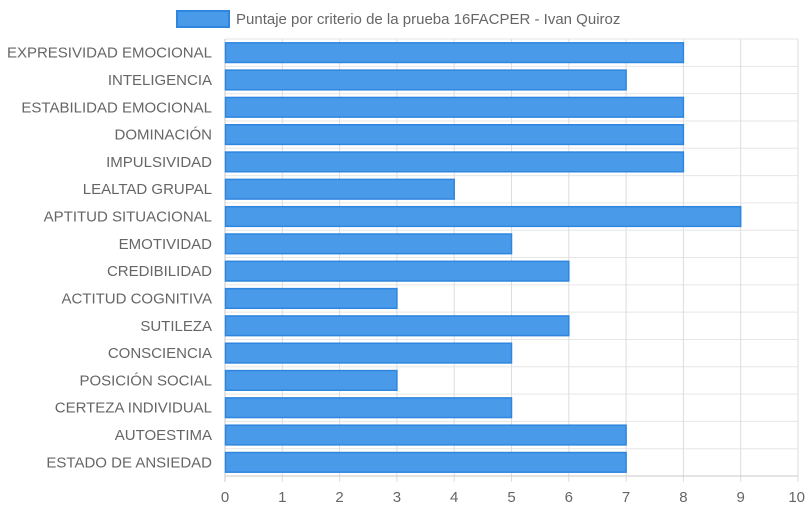  What do you see at coordinates (164, 135) in the screenshot?
I see `y-axis-label: DOMINACIÓN` at bounding box center [164, 135].